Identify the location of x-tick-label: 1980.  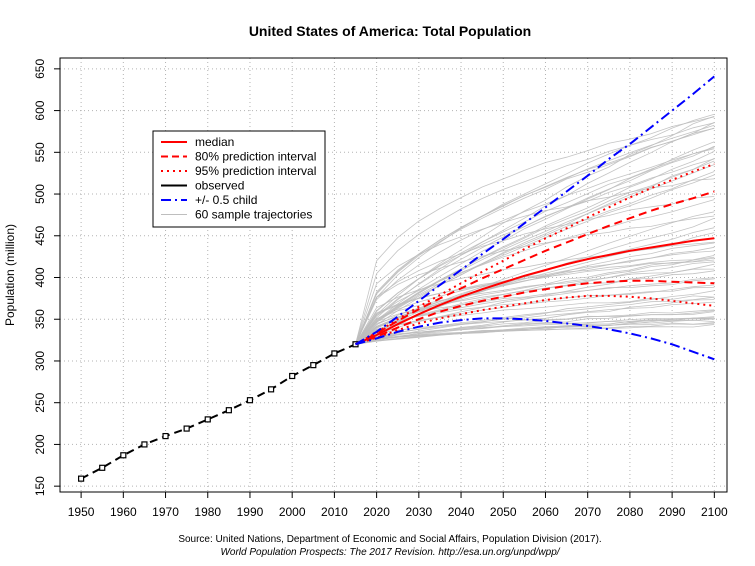
(207, 512).